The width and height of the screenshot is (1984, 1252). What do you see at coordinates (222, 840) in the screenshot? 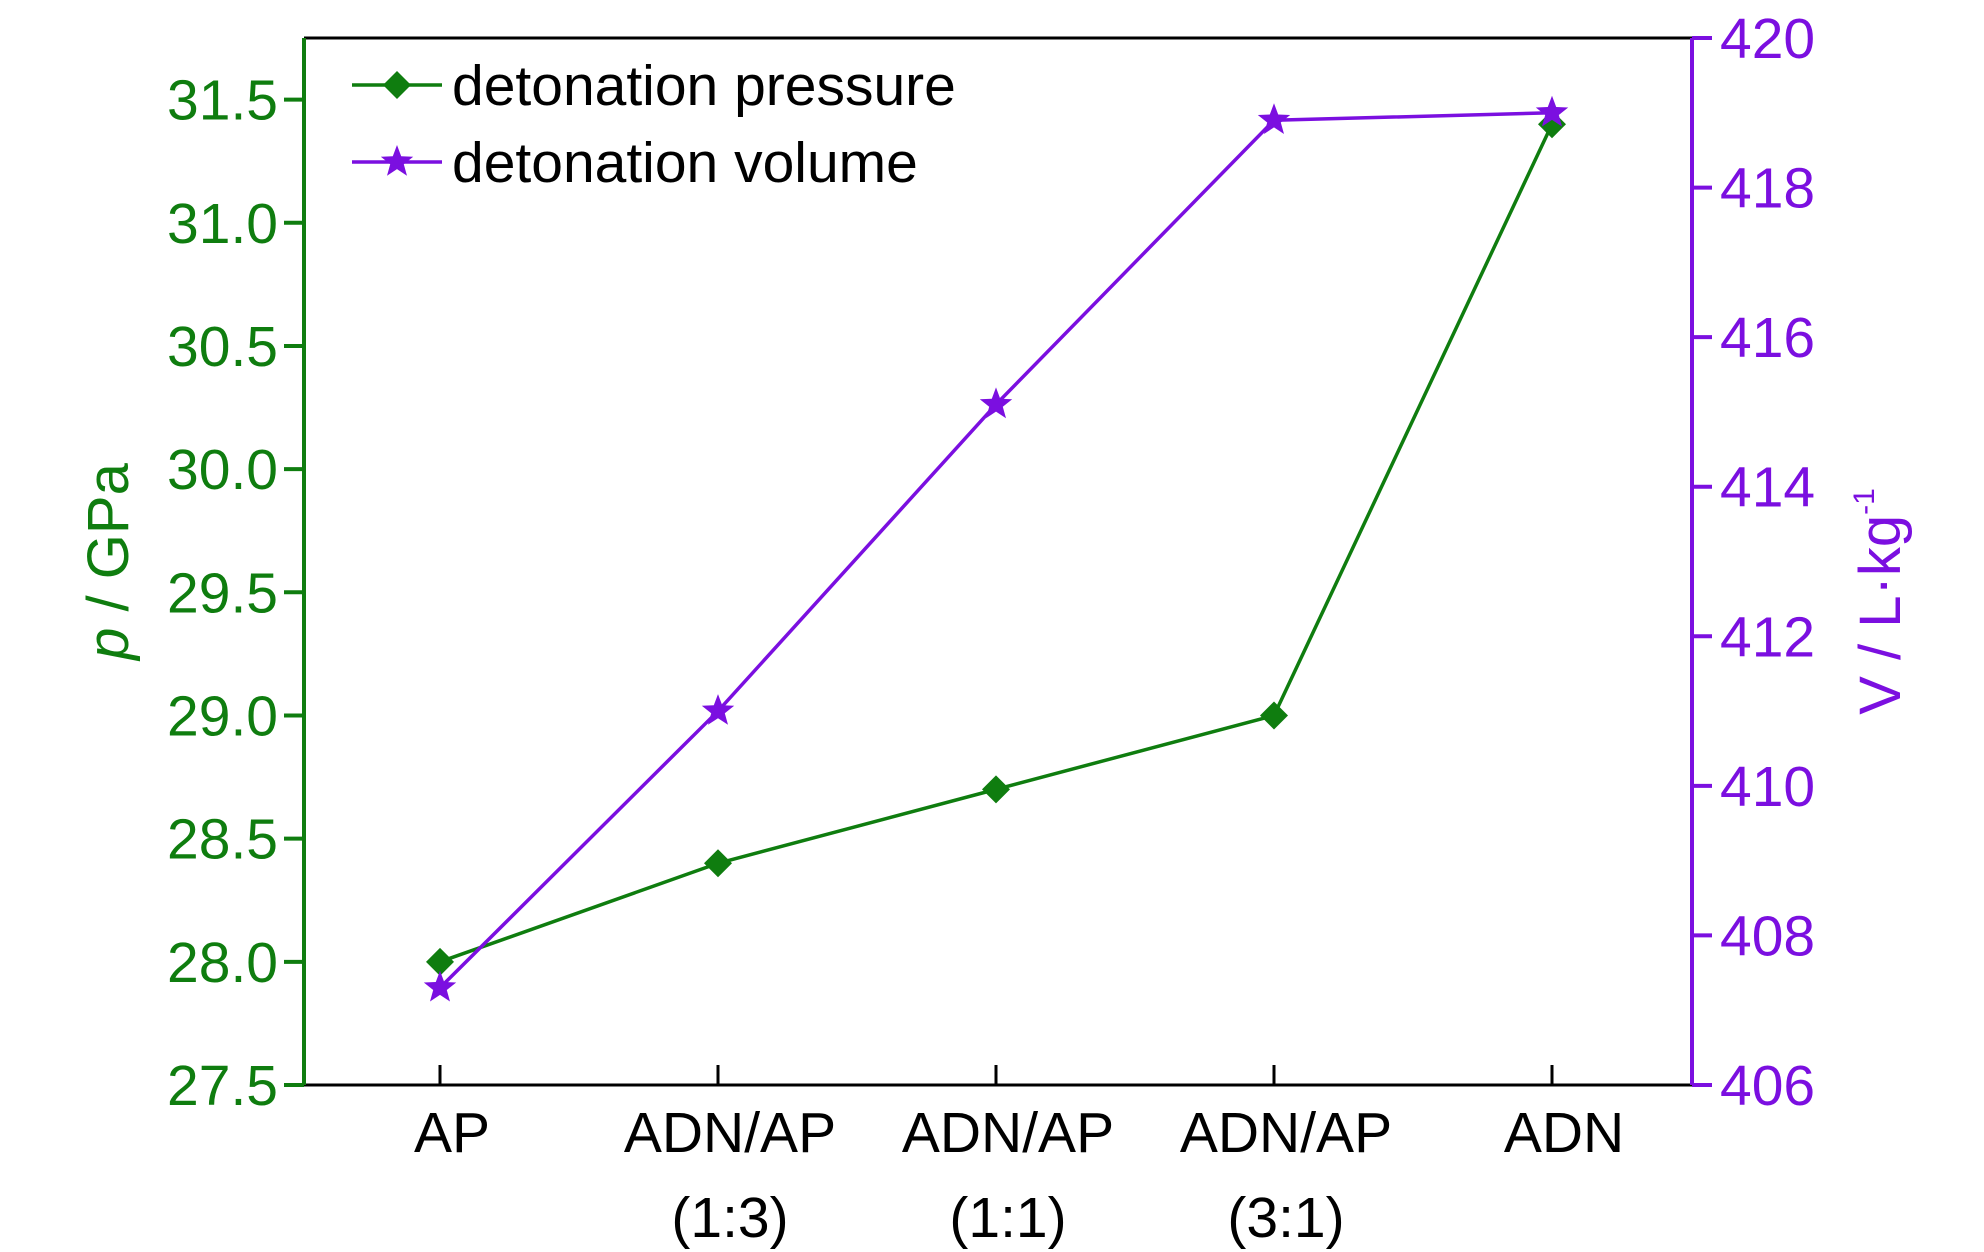
I see `left-tick-label: 28.5` at bounding box center [222, 840].